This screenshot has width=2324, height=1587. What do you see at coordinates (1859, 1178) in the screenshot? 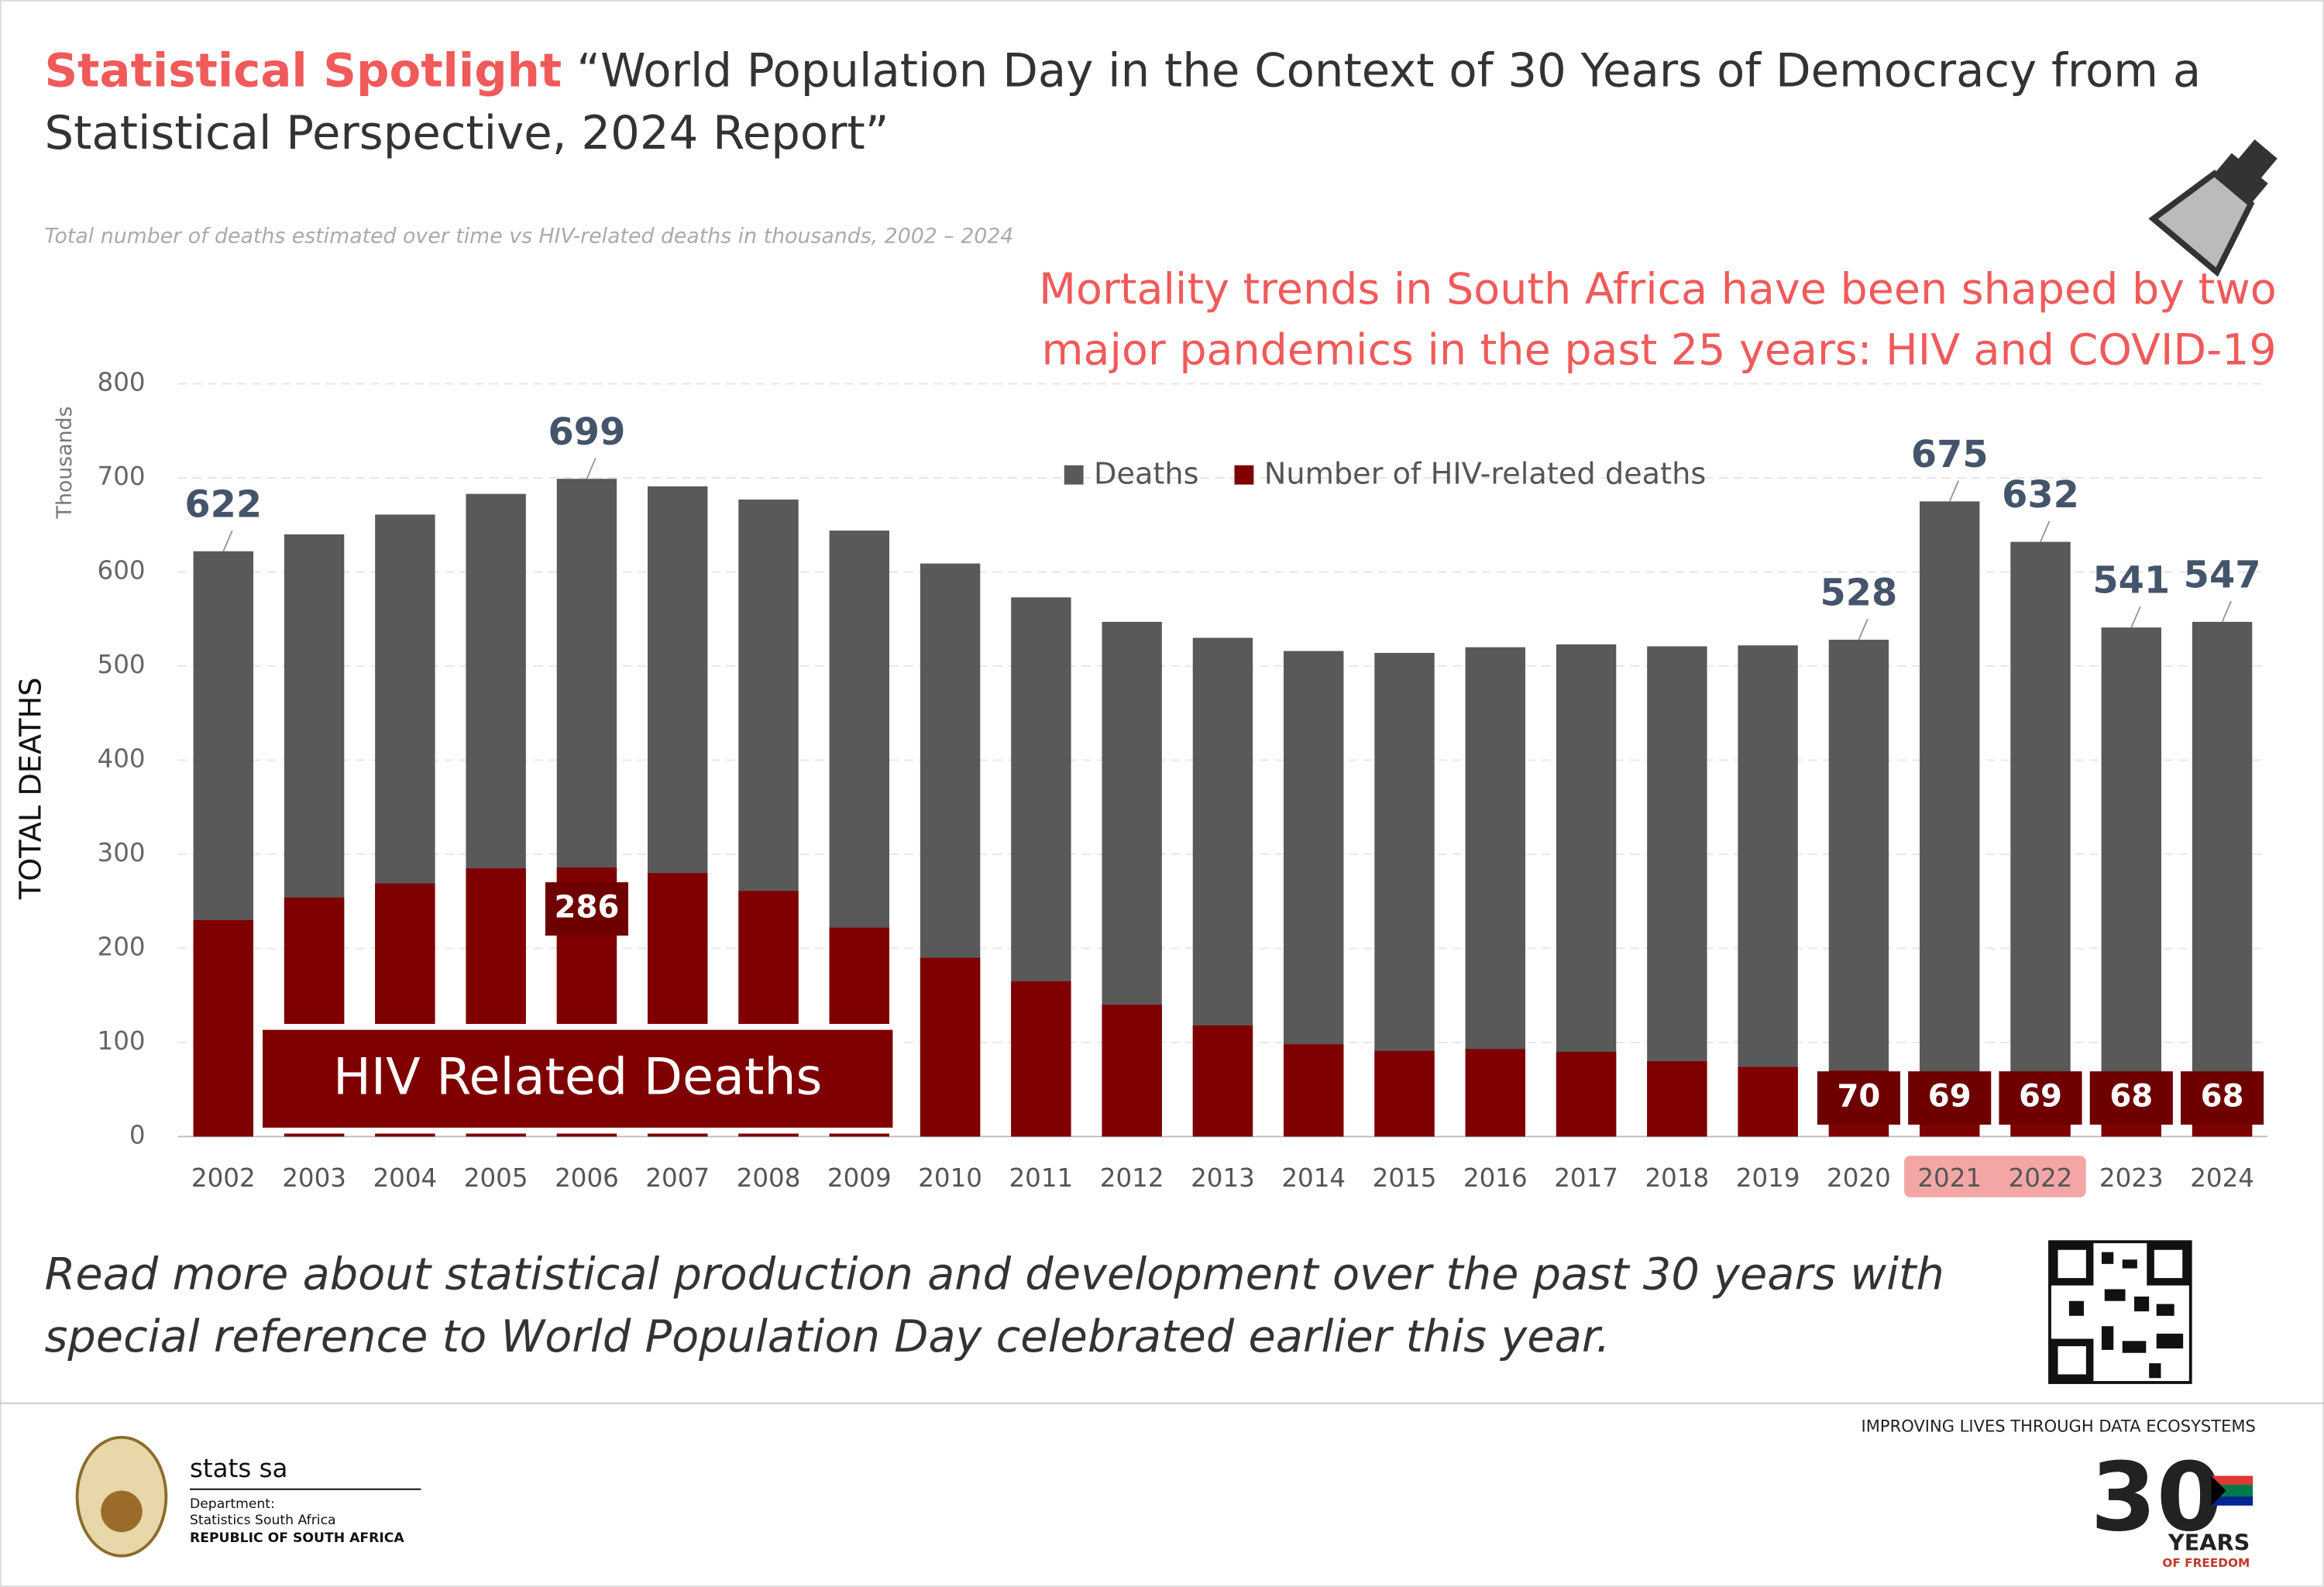
I see `x-tick-label: 2020` at bounding box center [1859, 1178].